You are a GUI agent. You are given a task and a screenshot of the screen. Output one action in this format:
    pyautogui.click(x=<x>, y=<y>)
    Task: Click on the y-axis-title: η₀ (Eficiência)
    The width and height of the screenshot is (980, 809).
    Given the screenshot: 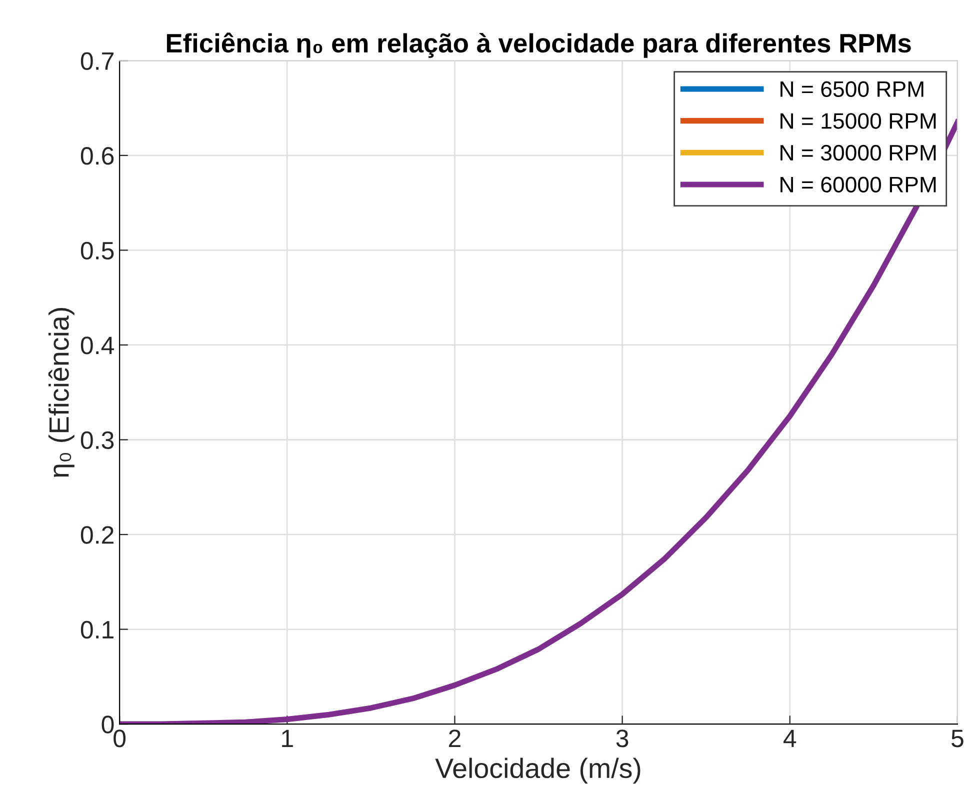 What is the action you would take?
    pyautogui.click(x=61, y=392)
    